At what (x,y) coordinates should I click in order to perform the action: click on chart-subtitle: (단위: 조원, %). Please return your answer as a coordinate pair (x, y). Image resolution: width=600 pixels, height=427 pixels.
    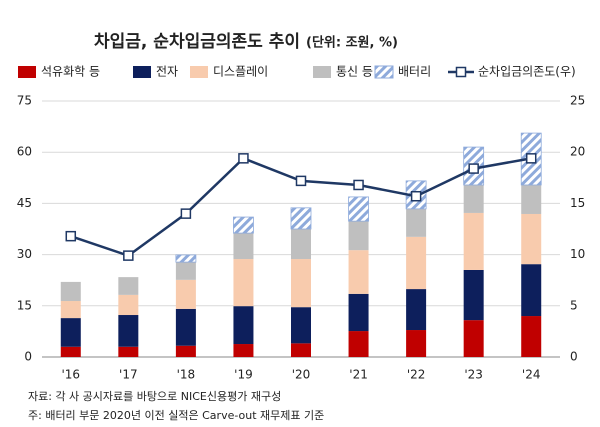
    Looking at the image, I should click on (352, 43).